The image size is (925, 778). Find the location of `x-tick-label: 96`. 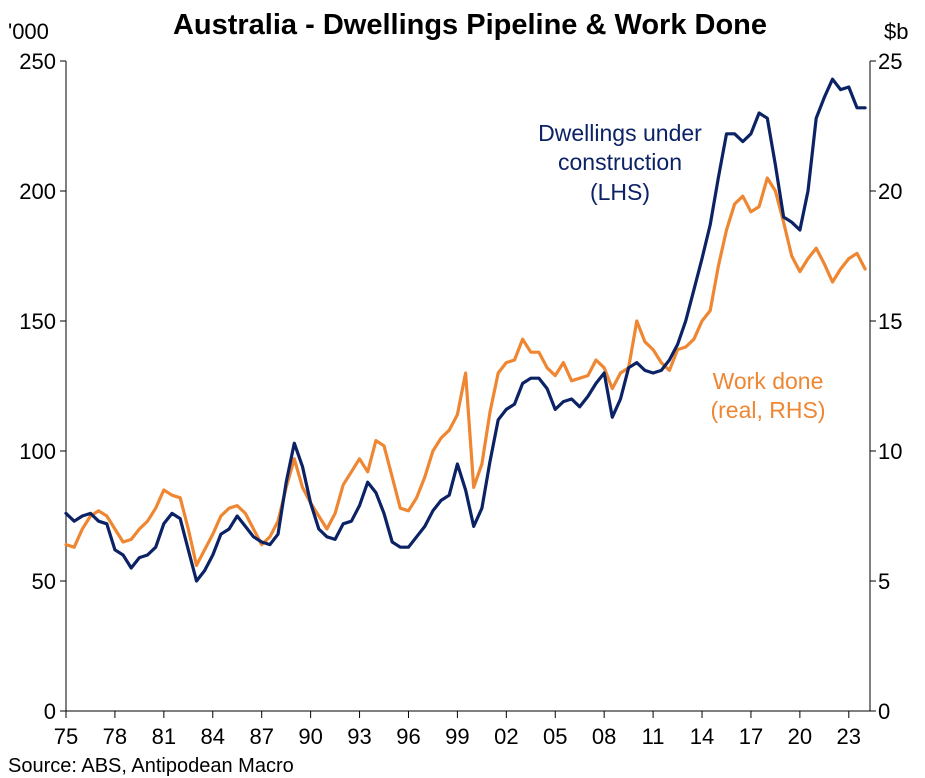

x-tick-label: 96 is located at coordinates (408, 736).